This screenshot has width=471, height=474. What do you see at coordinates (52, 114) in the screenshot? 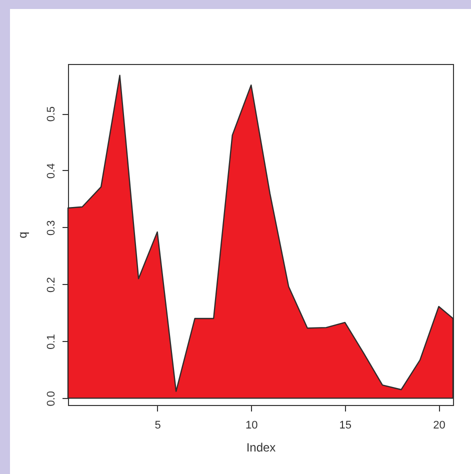
I see `y-tick-label: 0.5` at bounding box center [52, 114].